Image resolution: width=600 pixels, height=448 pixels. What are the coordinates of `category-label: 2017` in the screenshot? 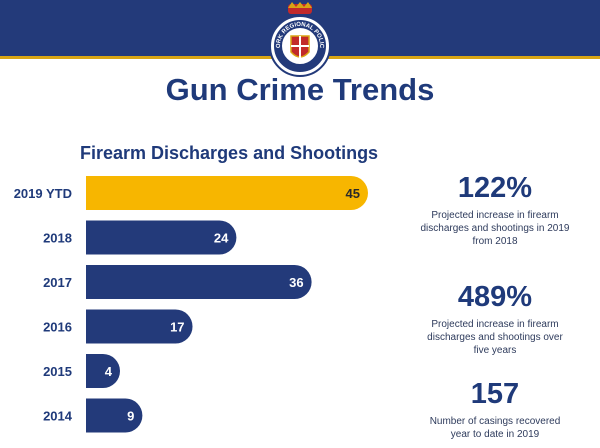 It's located at (57, 282).